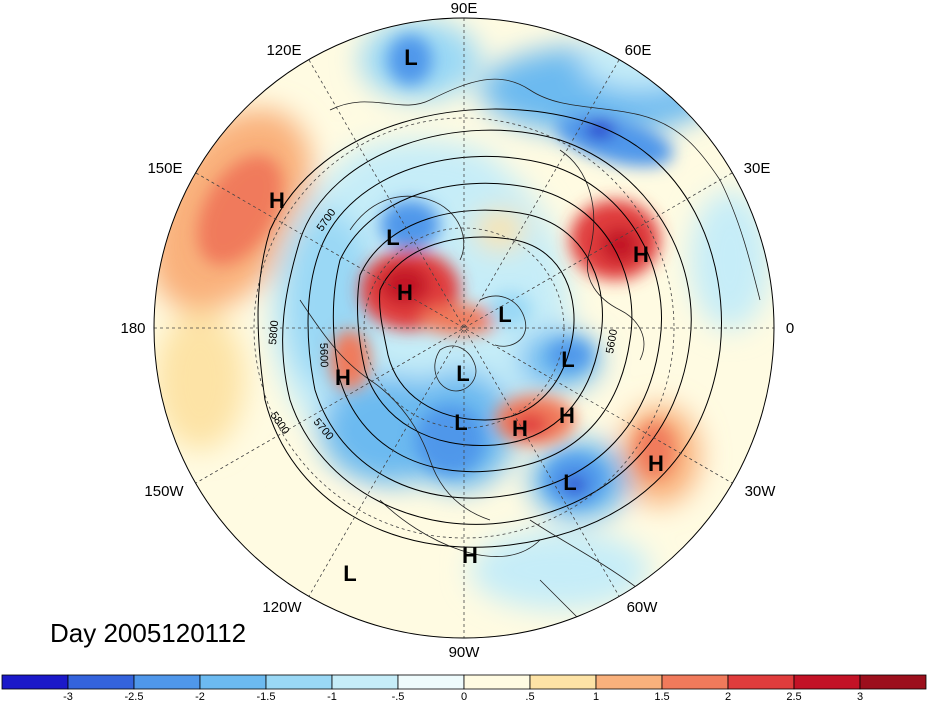  I want to click on colorbar-tick-label: -1.5, so click(266, 696).